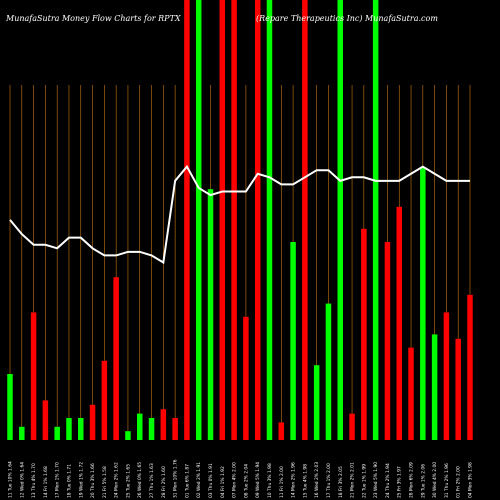 Image resolution: width=500 pixels, height=500 pixels. Describe the element at coordinates (117, 480) in the screenshot. I see `x-tick-label: 24 Mon 2% 1.62` at that location.